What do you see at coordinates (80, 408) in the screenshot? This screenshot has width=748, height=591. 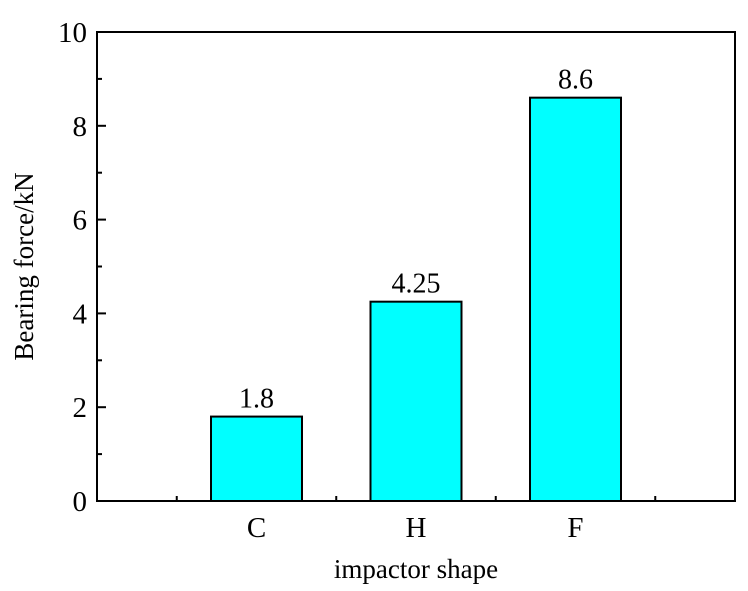 I see `y-tick-label: 2` at bounding box center [80, 408].